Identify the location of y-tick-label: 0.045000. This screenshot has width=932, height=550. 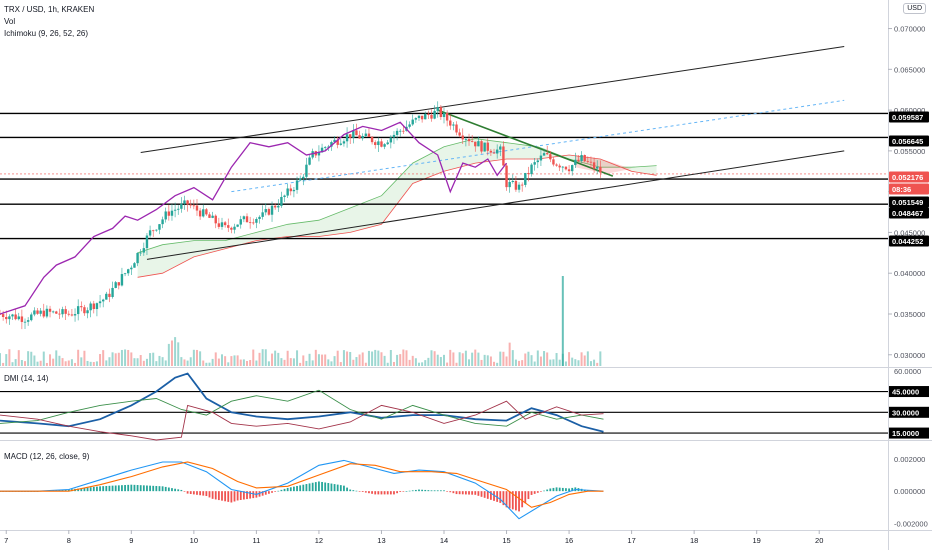
(909, 232).